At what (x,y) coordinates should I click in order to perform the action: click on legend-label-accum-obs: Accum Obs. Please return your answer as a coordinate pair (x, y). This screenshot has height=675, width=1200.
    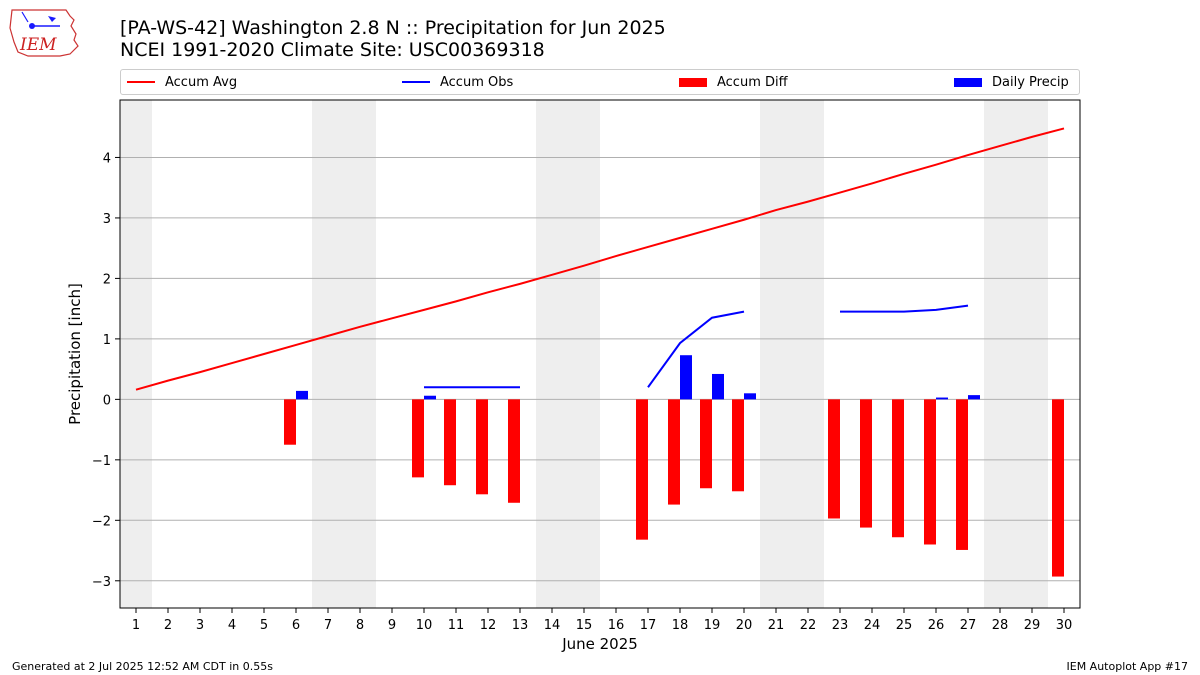
    Looking at the image, I should click on (477, 82).